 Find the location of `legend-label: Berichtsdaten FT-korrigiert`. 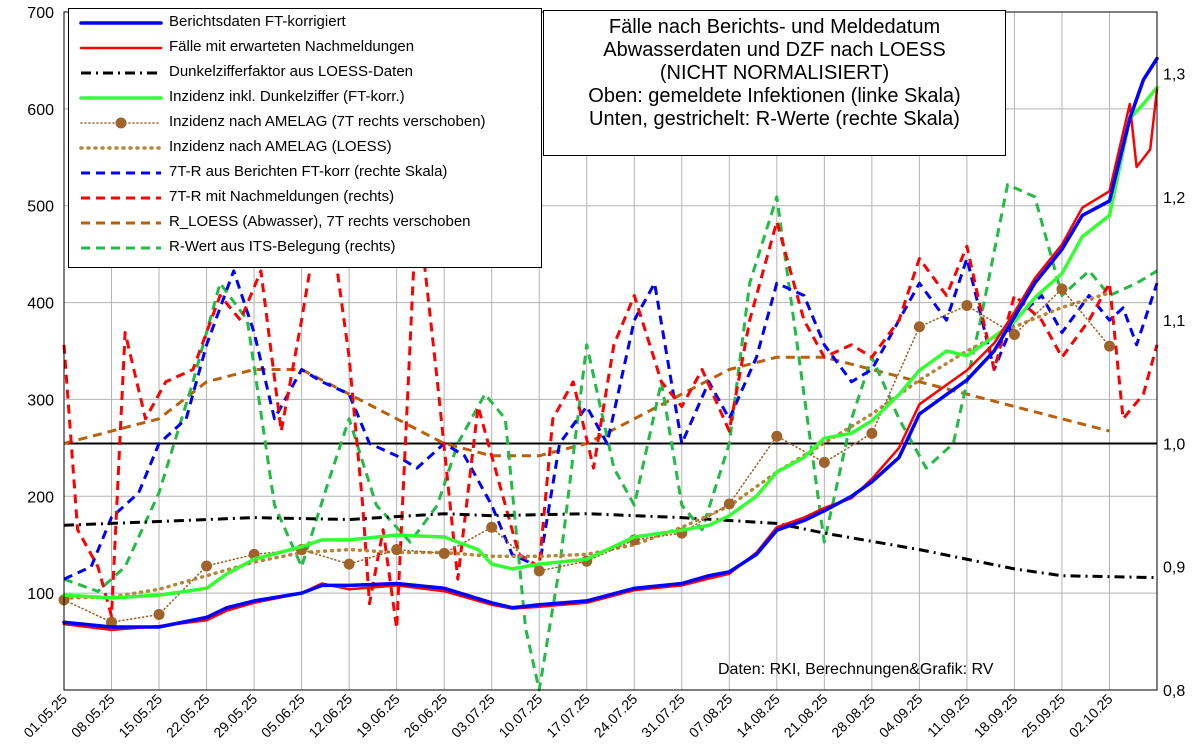

legend-label: Berichtsdaten FT-korrigiert is located at coordinates (257, 21).